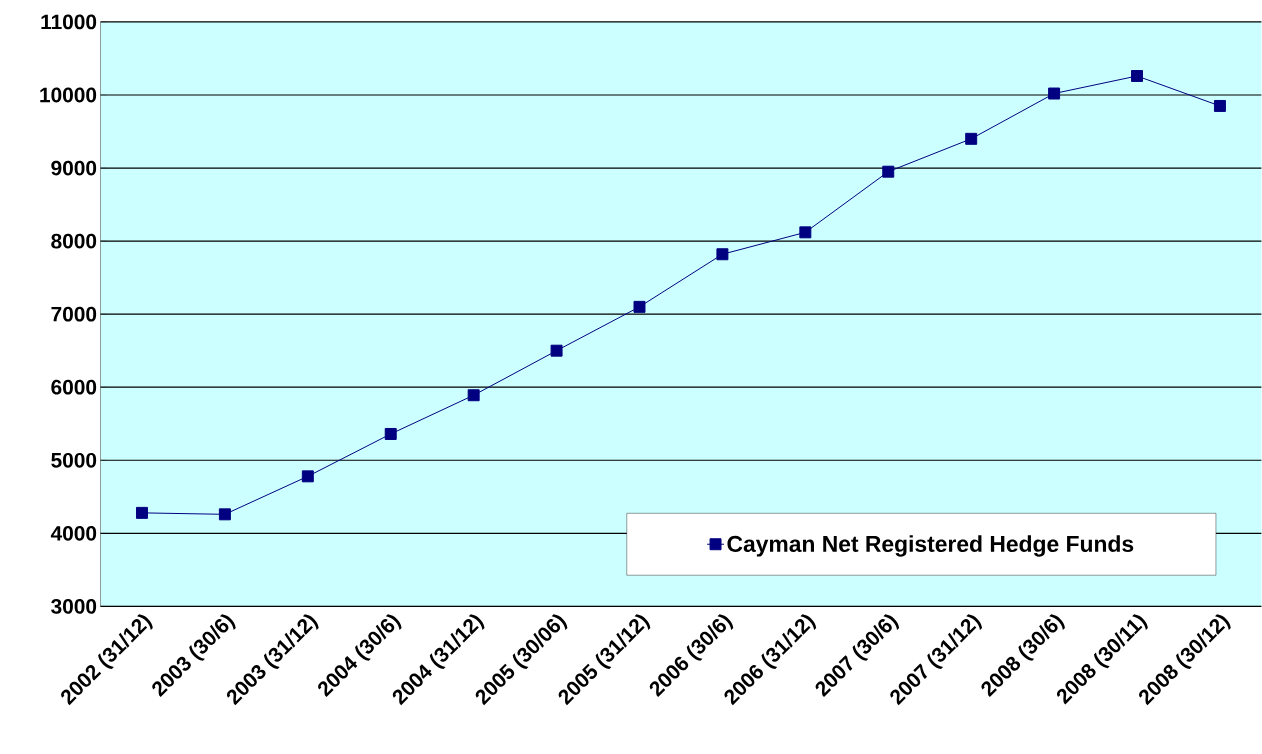  I want to click on y-tick-label: 4000, so click(73, 533).